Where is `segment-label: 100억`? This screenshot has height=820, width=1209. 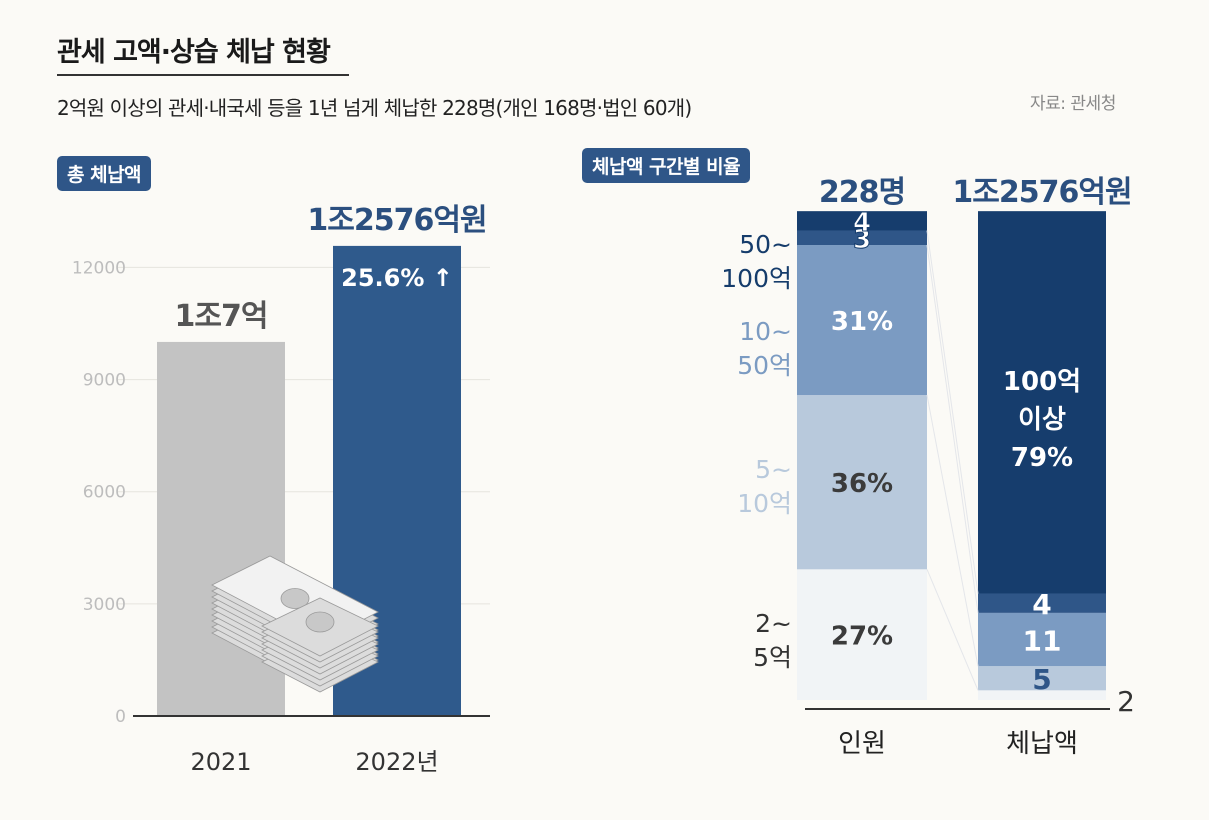 segment-label: 100억 is located at coordinates (1042, 382).